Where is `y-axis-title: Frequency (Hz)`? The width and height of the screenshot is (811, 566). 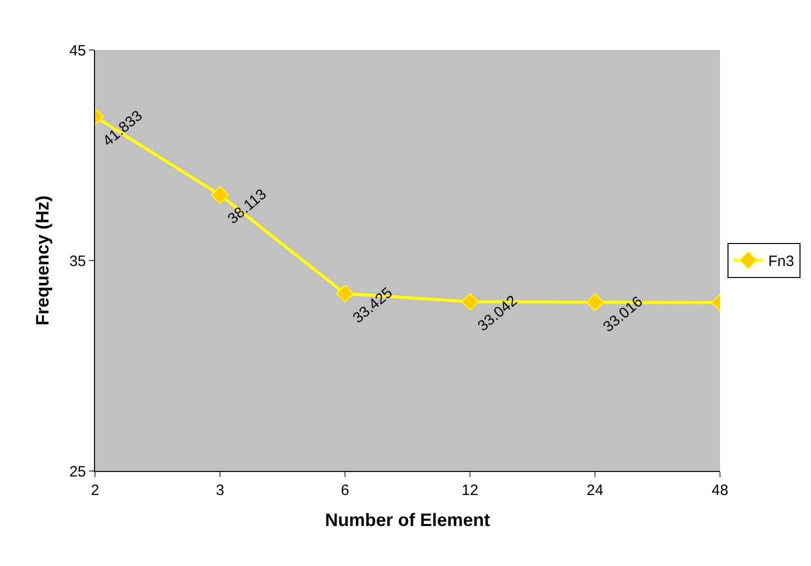 y-axis-title: Frequency (Hz) is located at coordinates (42, 260).